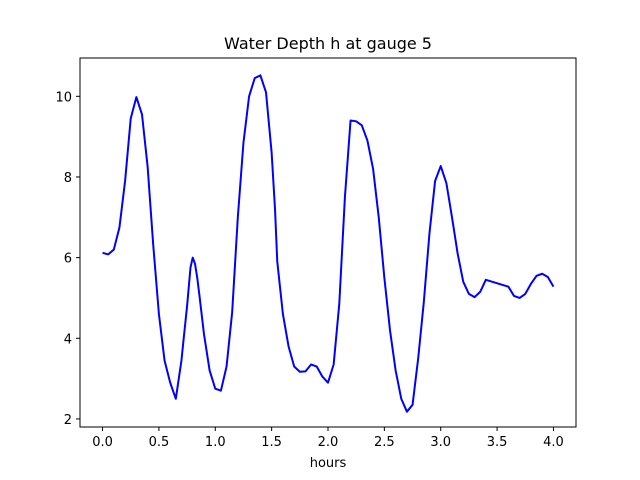 This screenshot has width=640, height=480. I want to click on x-axis-label: hours, so click(328, 463).